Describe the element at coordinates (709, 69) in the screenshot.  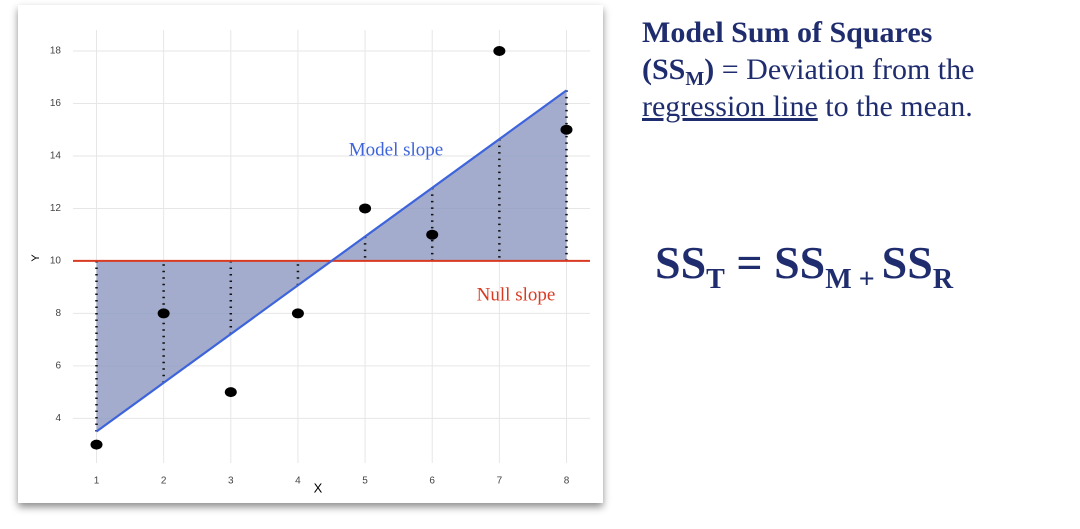
I see `definition-abbr-close: )` at that location.